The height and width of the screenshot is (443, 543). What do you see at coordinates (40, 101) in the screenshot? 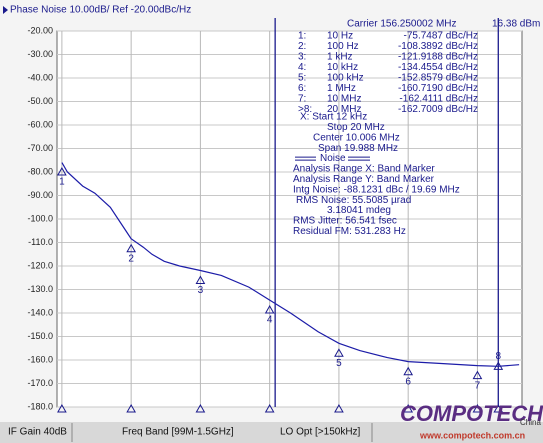
I see `y-tick-label: -50.00` at bounding box center [40, 101].